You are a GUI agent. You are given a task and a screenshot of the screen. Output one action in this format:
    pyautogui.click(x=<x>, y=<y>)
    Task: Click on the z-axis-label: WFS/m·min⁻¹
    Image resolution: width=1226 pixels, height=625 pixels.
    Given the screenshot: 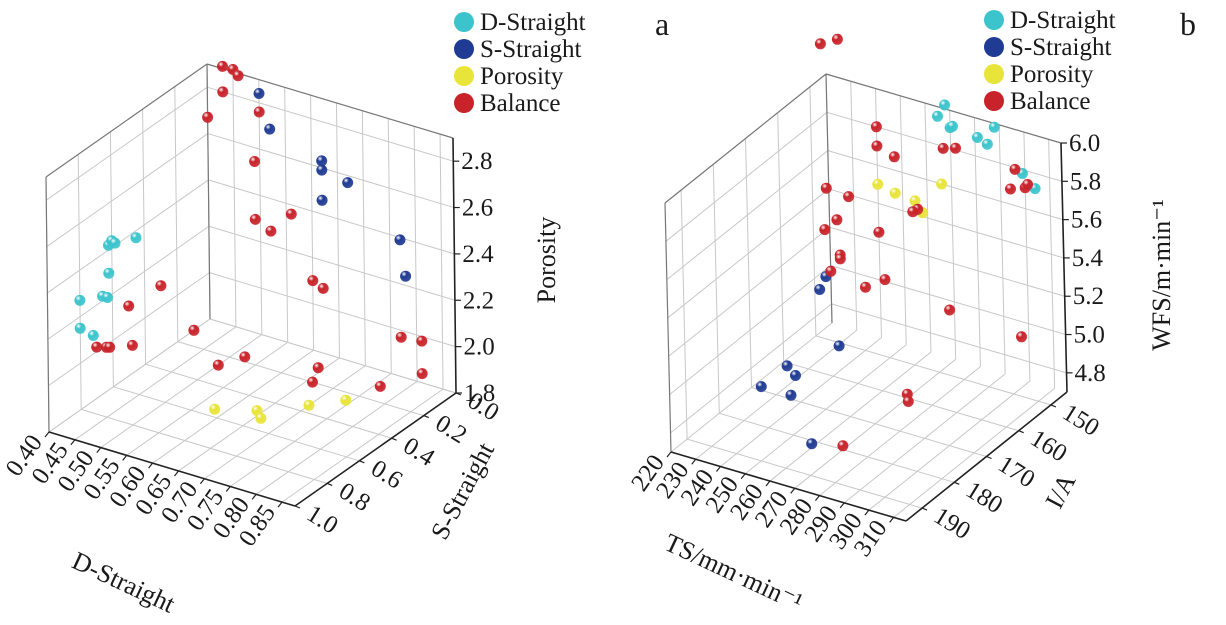 What is the action you would take?
    pyautogui.click(x=1161, y=275)
    